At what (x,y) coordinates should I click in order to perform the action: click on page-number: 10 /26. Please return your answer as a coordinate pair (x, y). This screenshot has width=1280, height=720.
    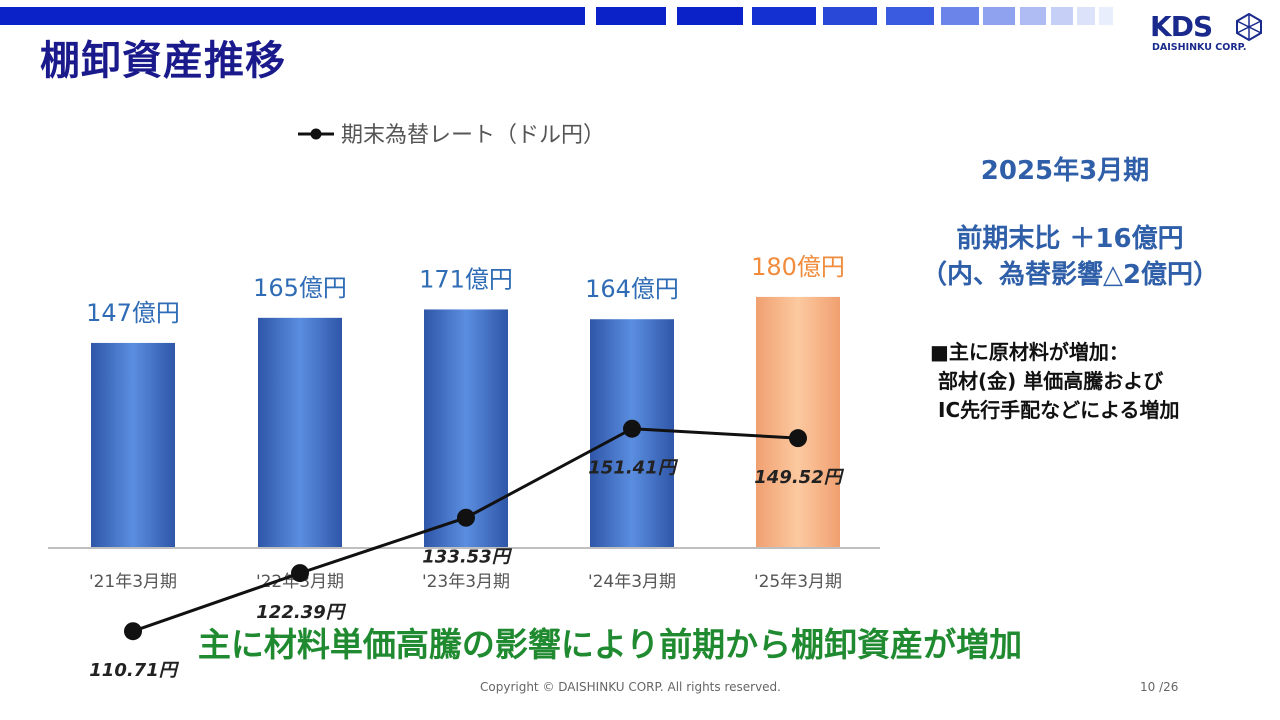
    Looking at the image, I should click on (1159, 687).